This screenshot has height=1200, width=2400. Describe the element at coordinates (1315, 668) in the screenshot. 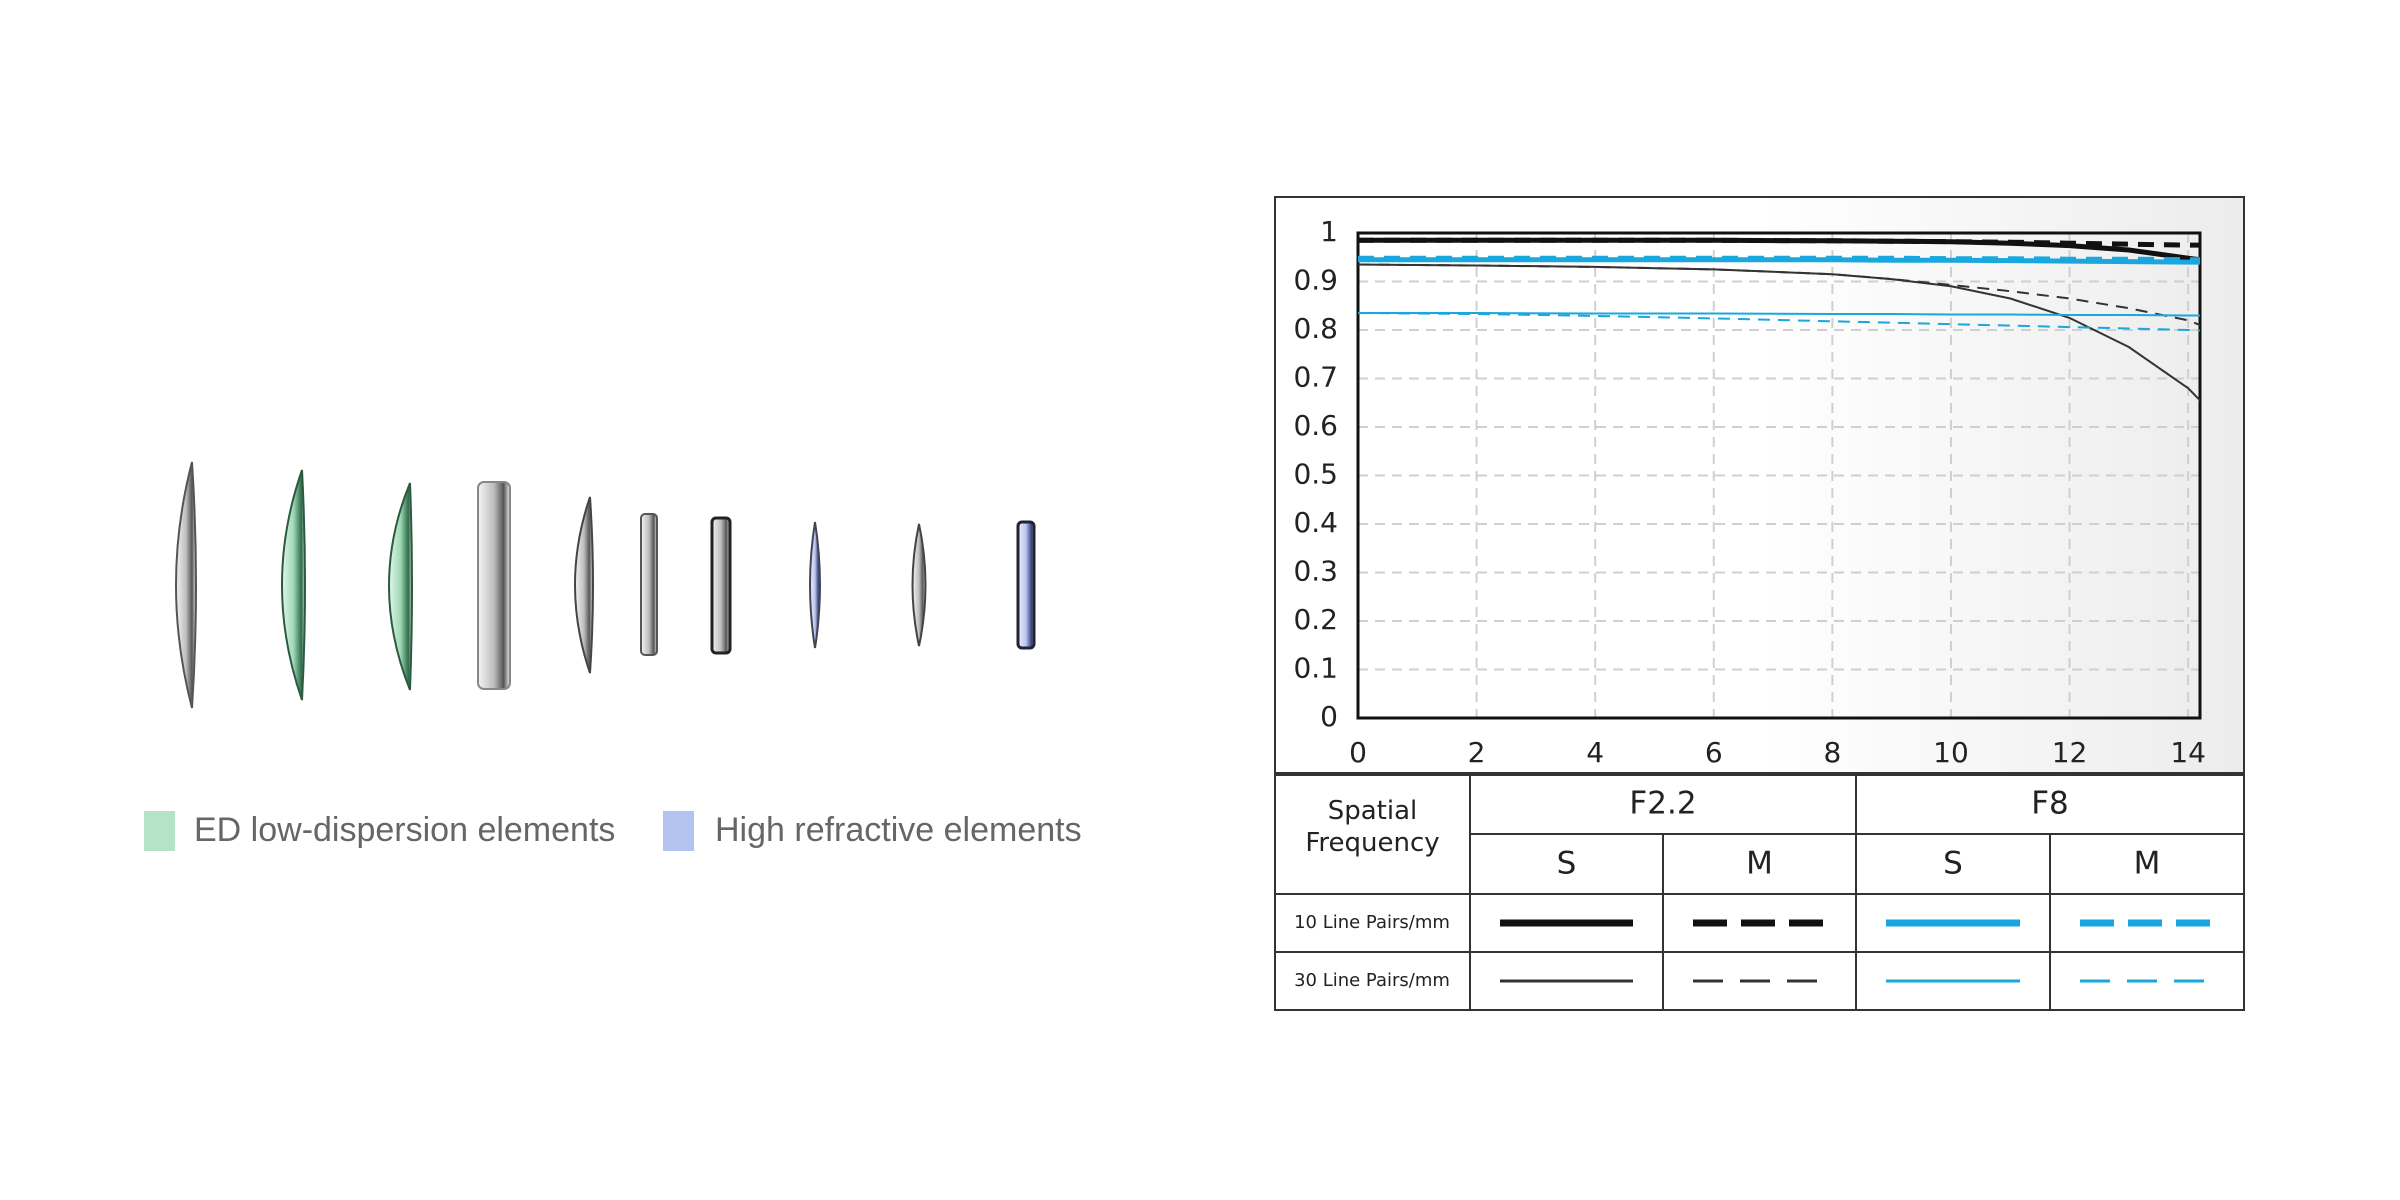

I see `y-tick-label: 0.1` at that location.